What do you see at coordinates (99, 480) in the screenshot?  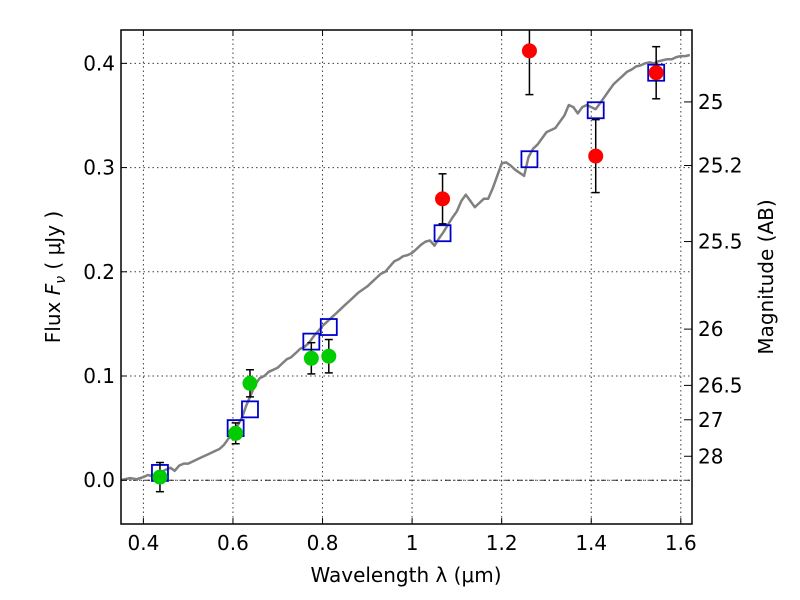 I see `y-tick-label: 0.0` at bounding box center [99, 480].